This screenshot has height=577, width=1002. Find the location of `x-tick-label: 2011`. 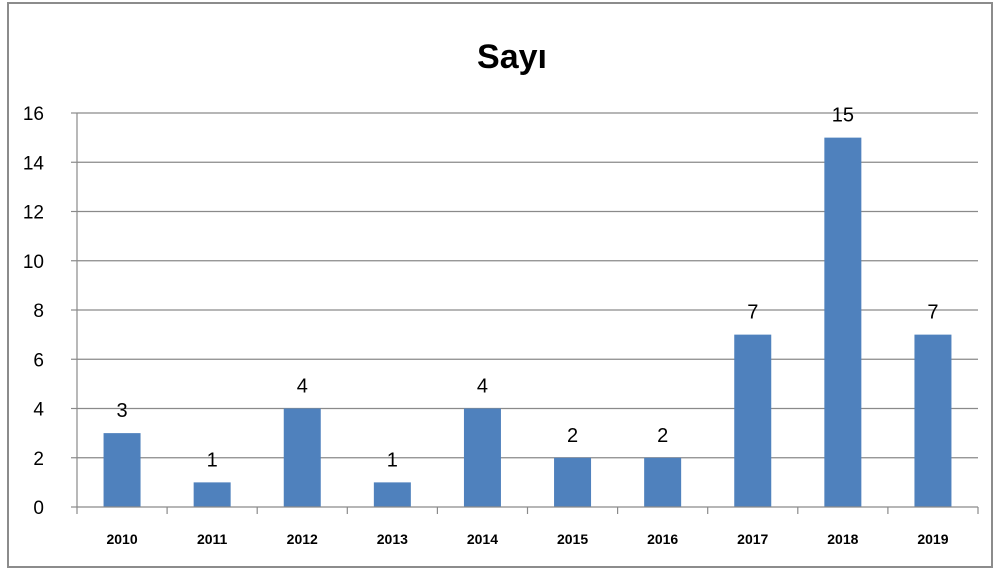

x-tick-label: 2011 is located at coordinates (212, 539).